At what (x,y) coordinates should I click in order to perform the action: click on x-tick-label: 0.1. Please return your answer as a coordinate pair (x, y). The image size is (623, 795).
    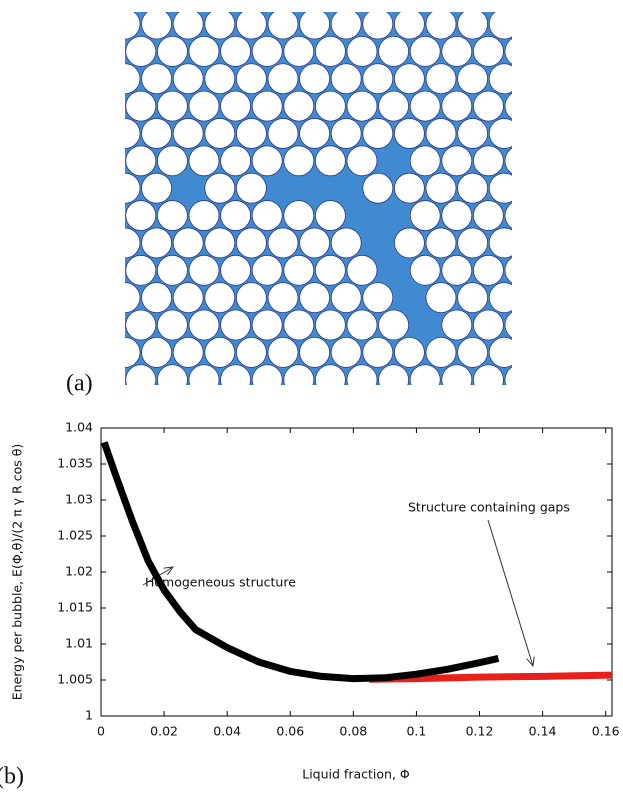
    Looking at the image, I should click on (416, 731).